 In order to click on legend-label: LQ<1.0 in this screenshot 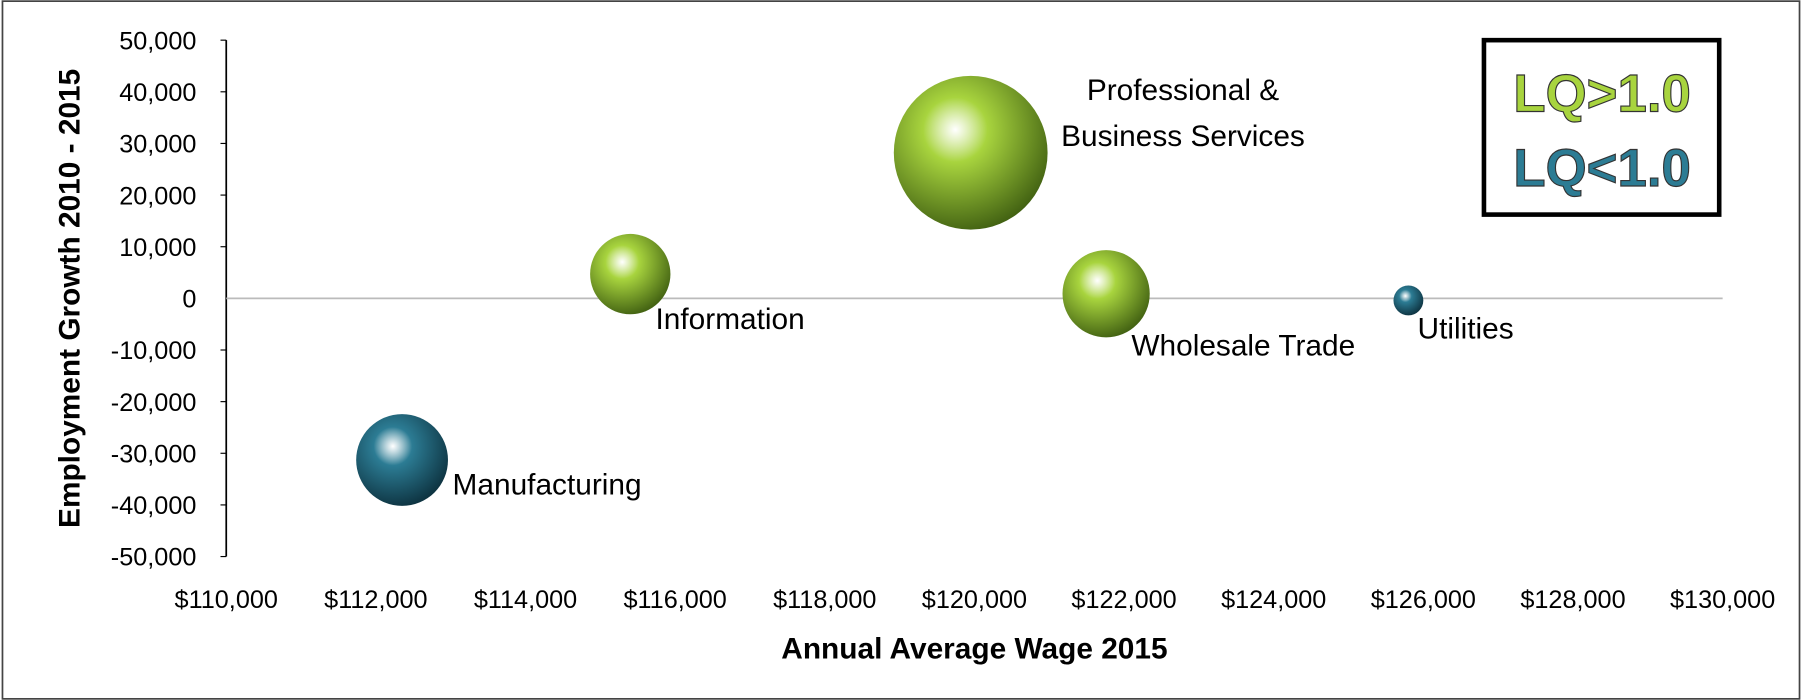, I will do `click(1601, 168)`.